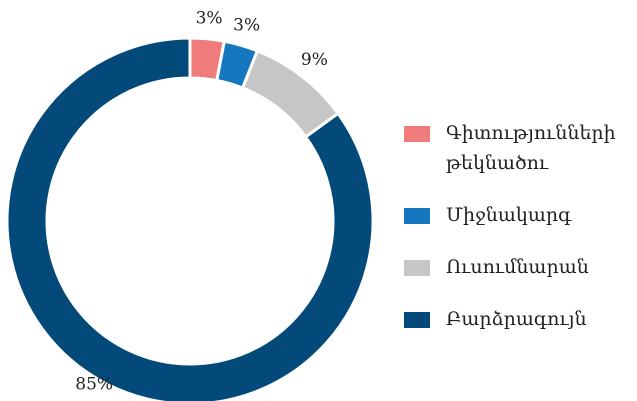  What do you see at coordinates (94, 385) in the screenshot?
I see `data-label: 85%` at bounding box center [94, 385].